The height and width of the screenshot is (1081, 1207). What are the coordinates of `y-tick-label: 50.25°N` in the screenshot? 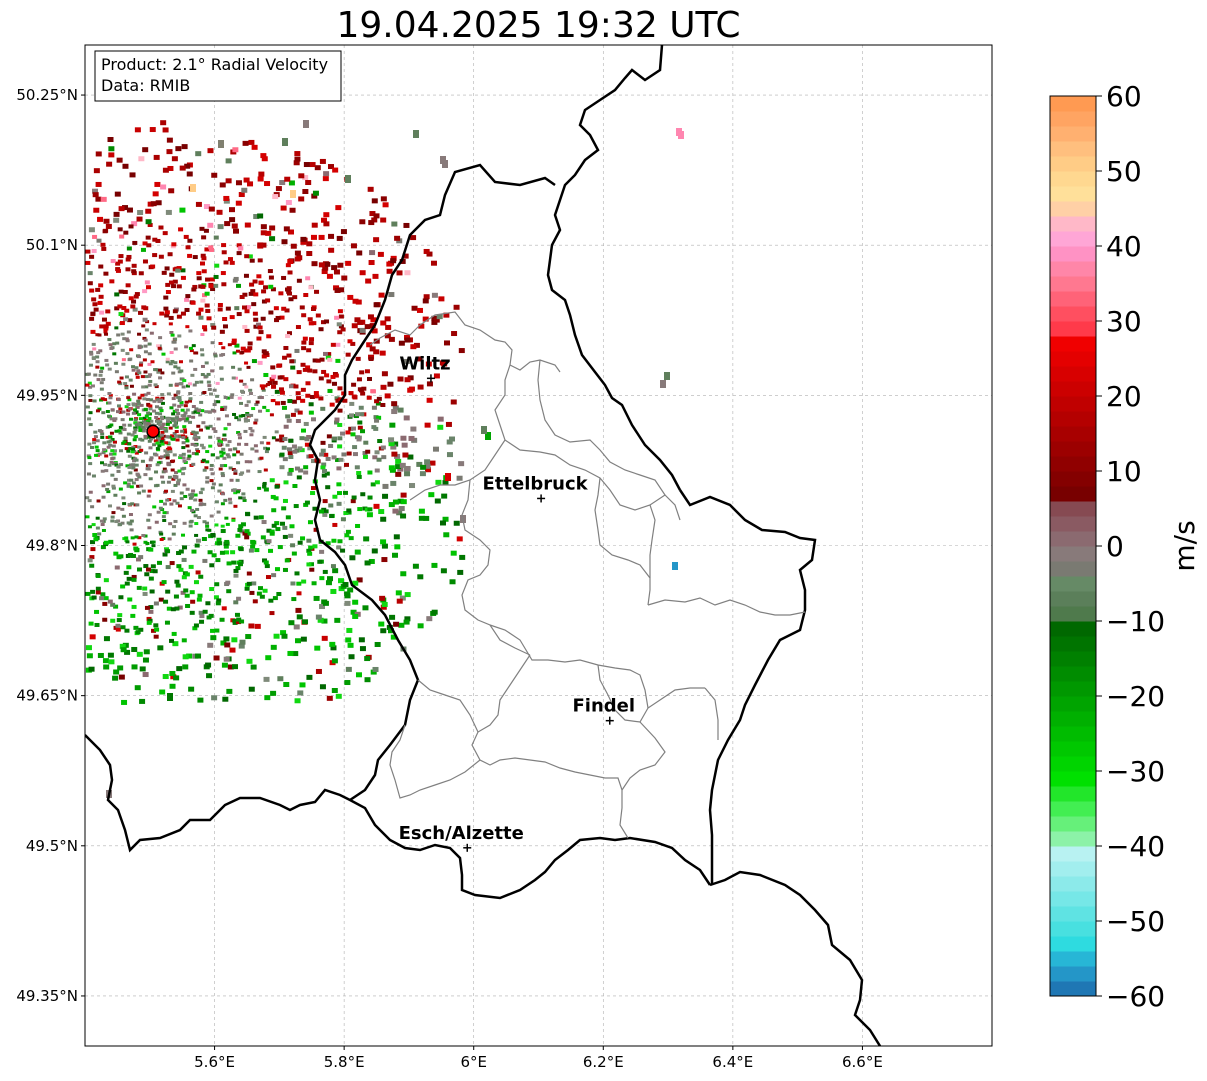 It's located at (47, 95).